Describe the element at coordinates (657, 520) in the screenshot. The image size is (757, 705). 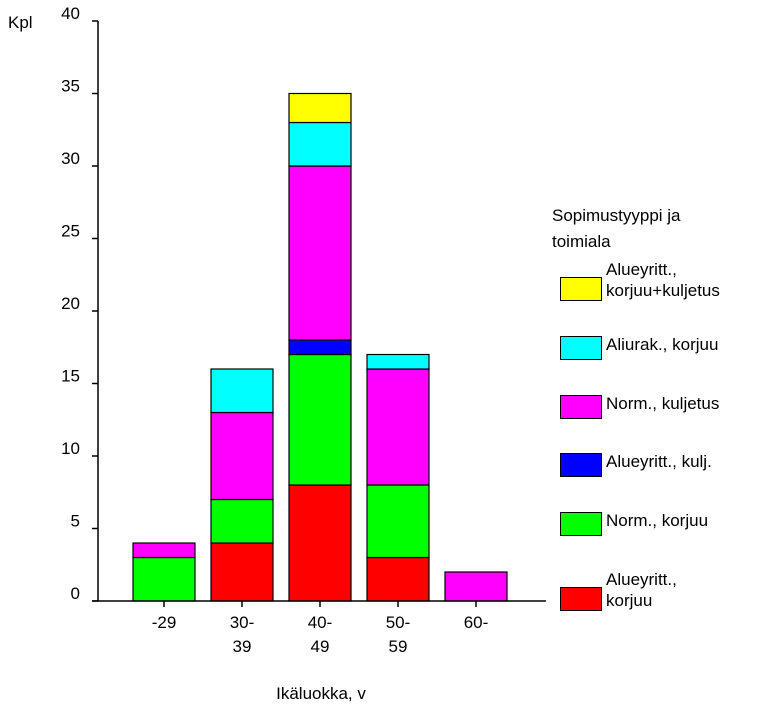
I see `legend-label: Norm., korjuu` at that location.